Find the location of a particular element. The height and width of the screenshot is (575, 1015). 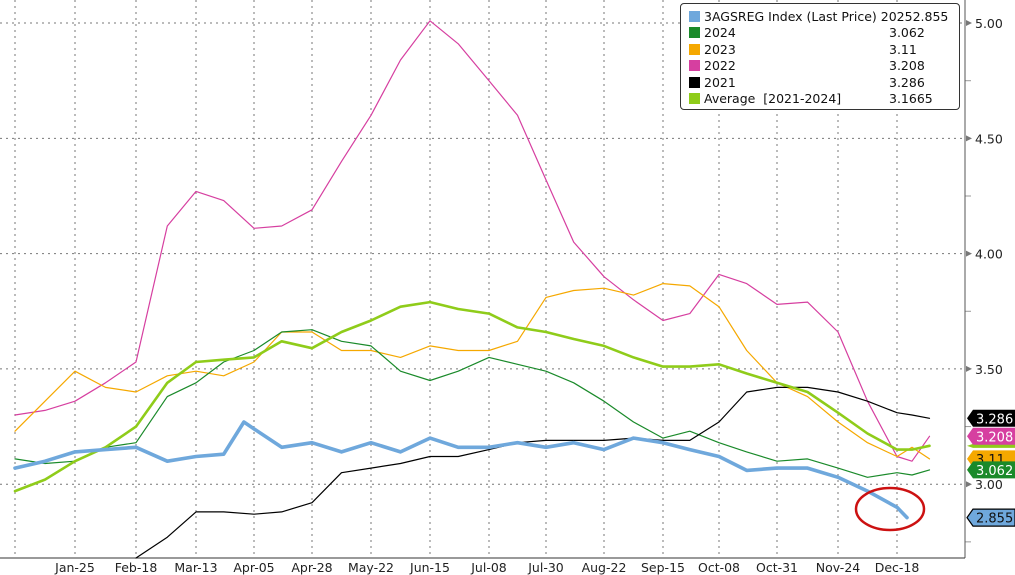

y-tick-label: 3.50 is located at coordinates (989, 369).